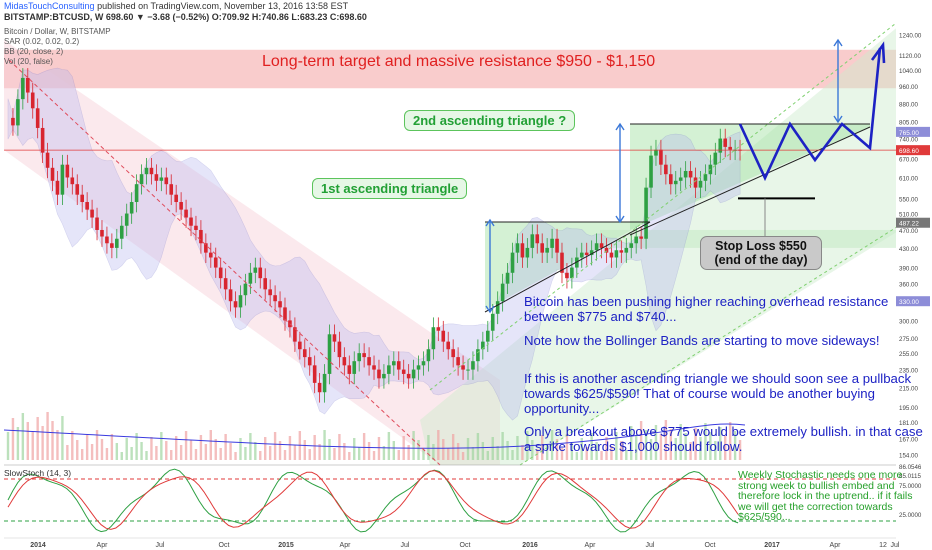  I want to click on price-tick-label: 740.00, so click(908, 140).